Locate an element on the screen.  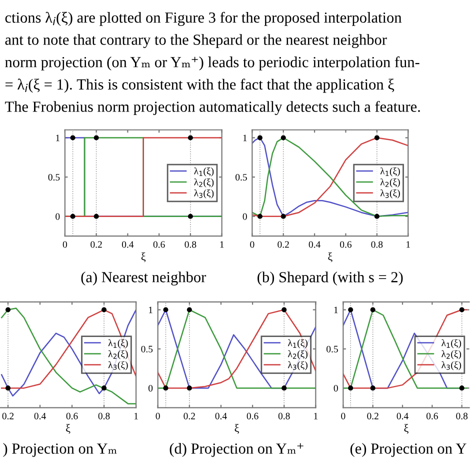
text: norm projection (on Yₘ or Yₘ⁺) leads to periodic interpolation fun- is located at coordinates (212, 63).